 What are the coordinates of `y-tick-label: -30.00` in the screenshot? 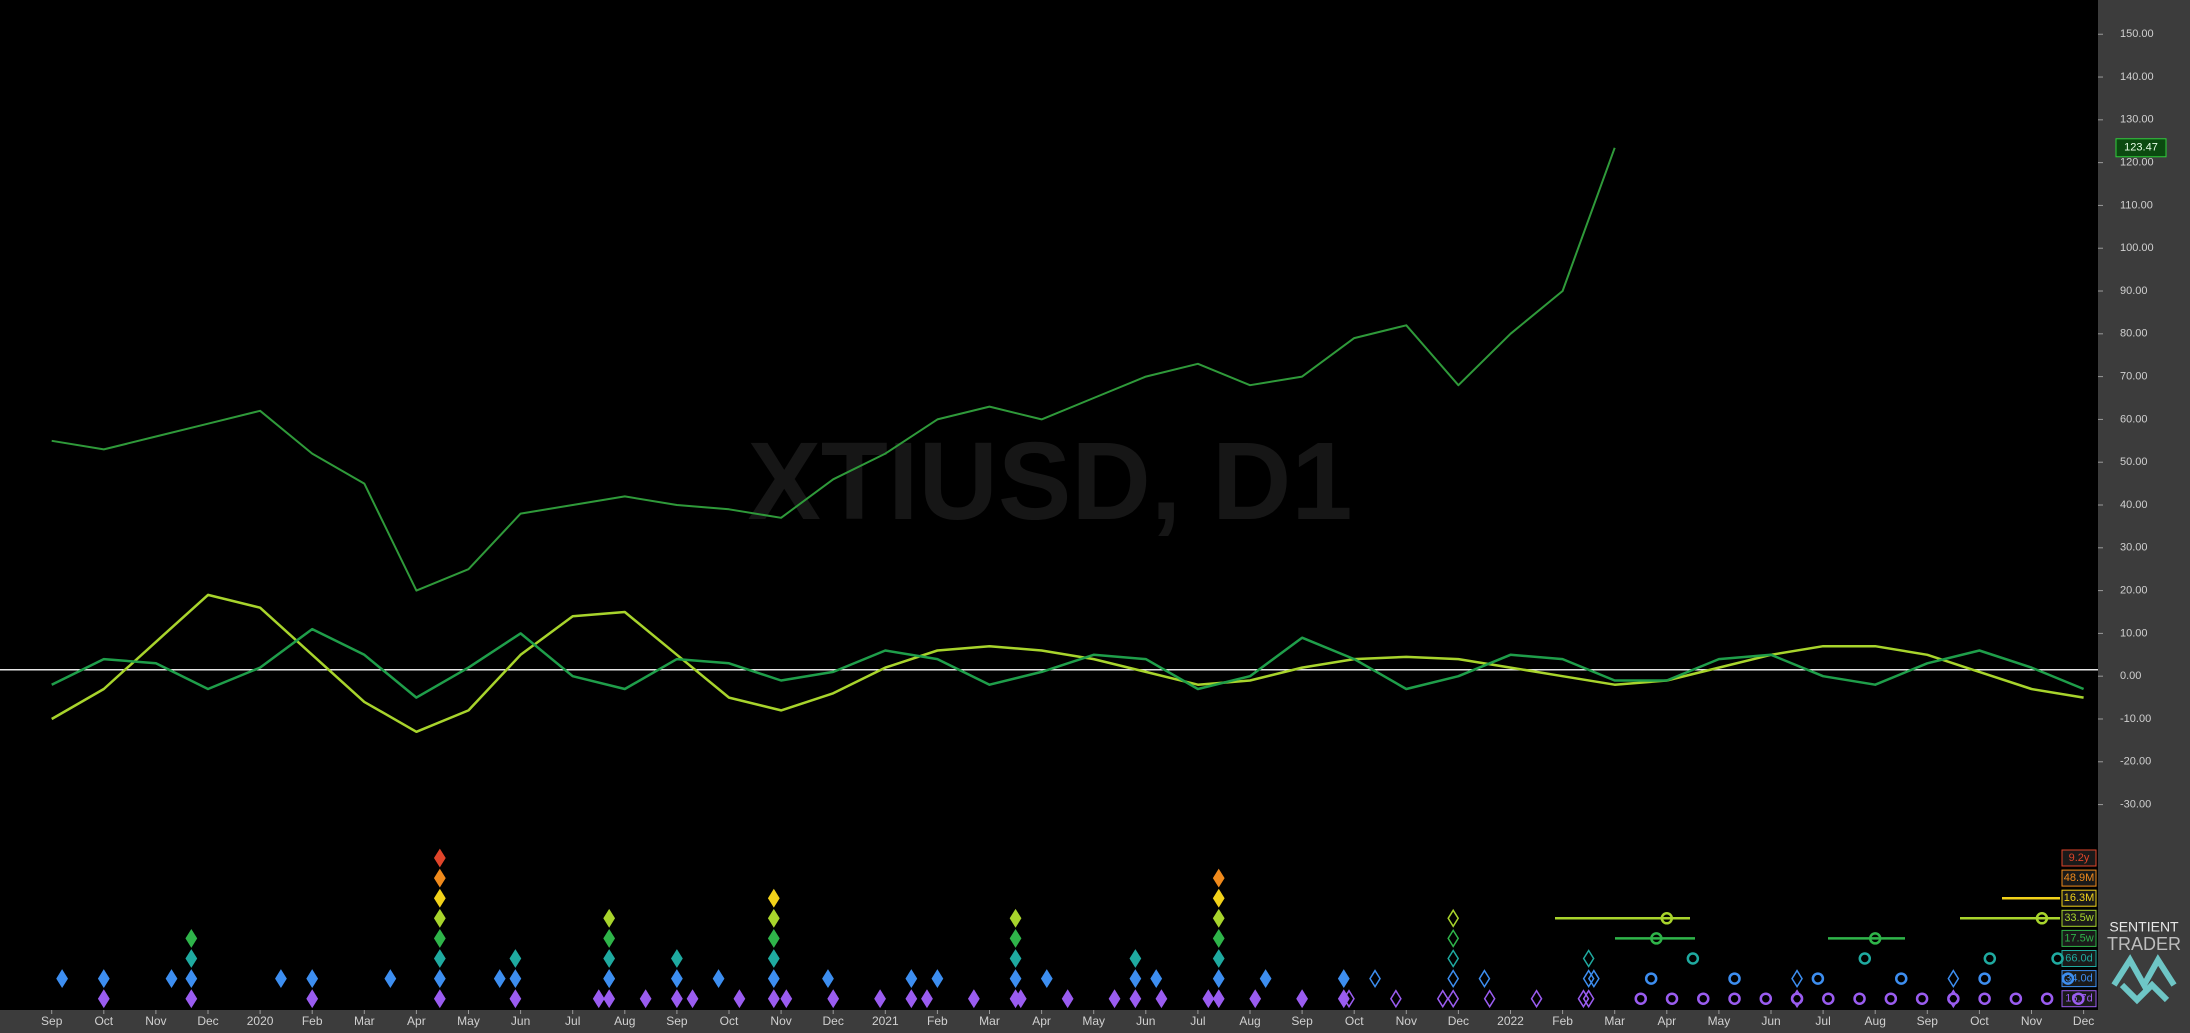 It's located at (2135, 804).